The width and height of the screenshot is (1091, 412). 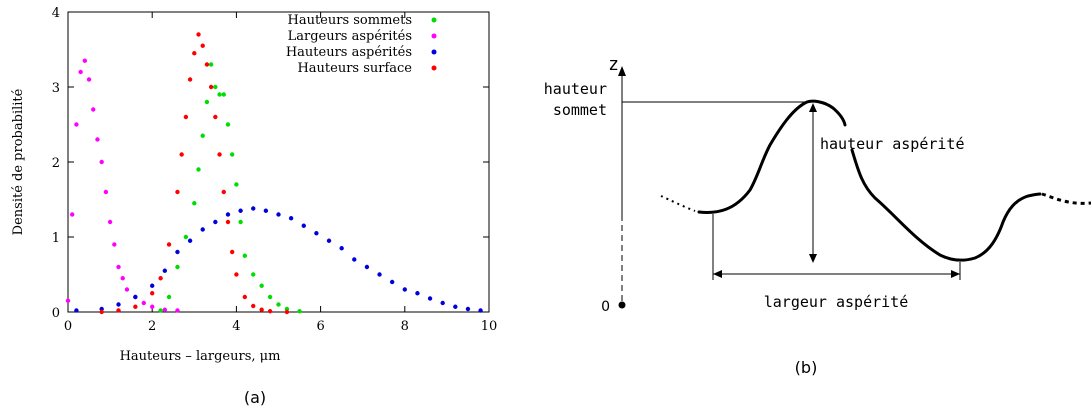 I want to click on legend-label: Largeurs aspérités, so click(x=350, y=36).